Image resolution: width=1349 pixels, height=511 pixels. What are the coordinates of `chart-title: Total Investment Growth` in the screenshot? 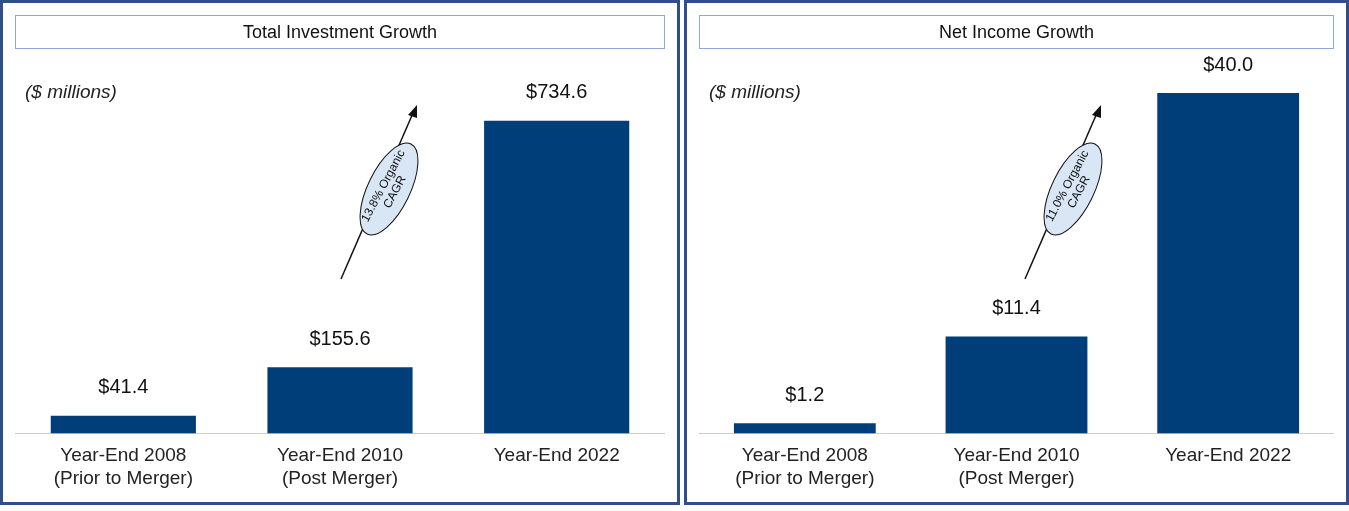 It's located at (340, 32).